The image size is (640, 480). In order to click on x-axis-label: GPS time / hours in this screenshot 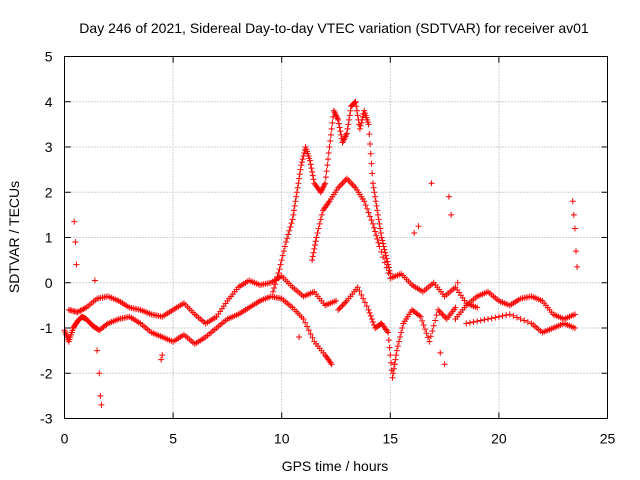, I will do `click(335, 466)`.